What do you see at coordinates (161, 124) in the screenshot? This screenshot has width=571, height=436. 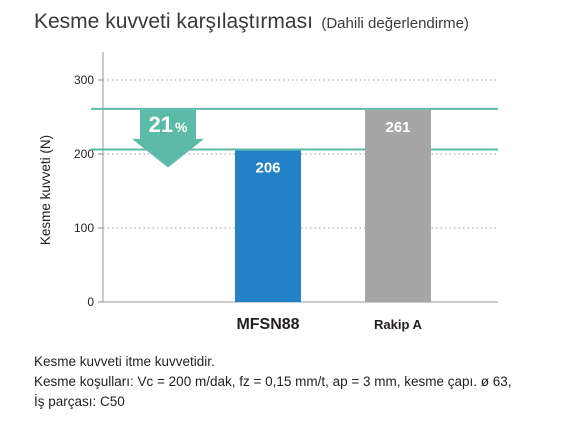 I see `reduction-number: 21` at bounding box center [161, 124].